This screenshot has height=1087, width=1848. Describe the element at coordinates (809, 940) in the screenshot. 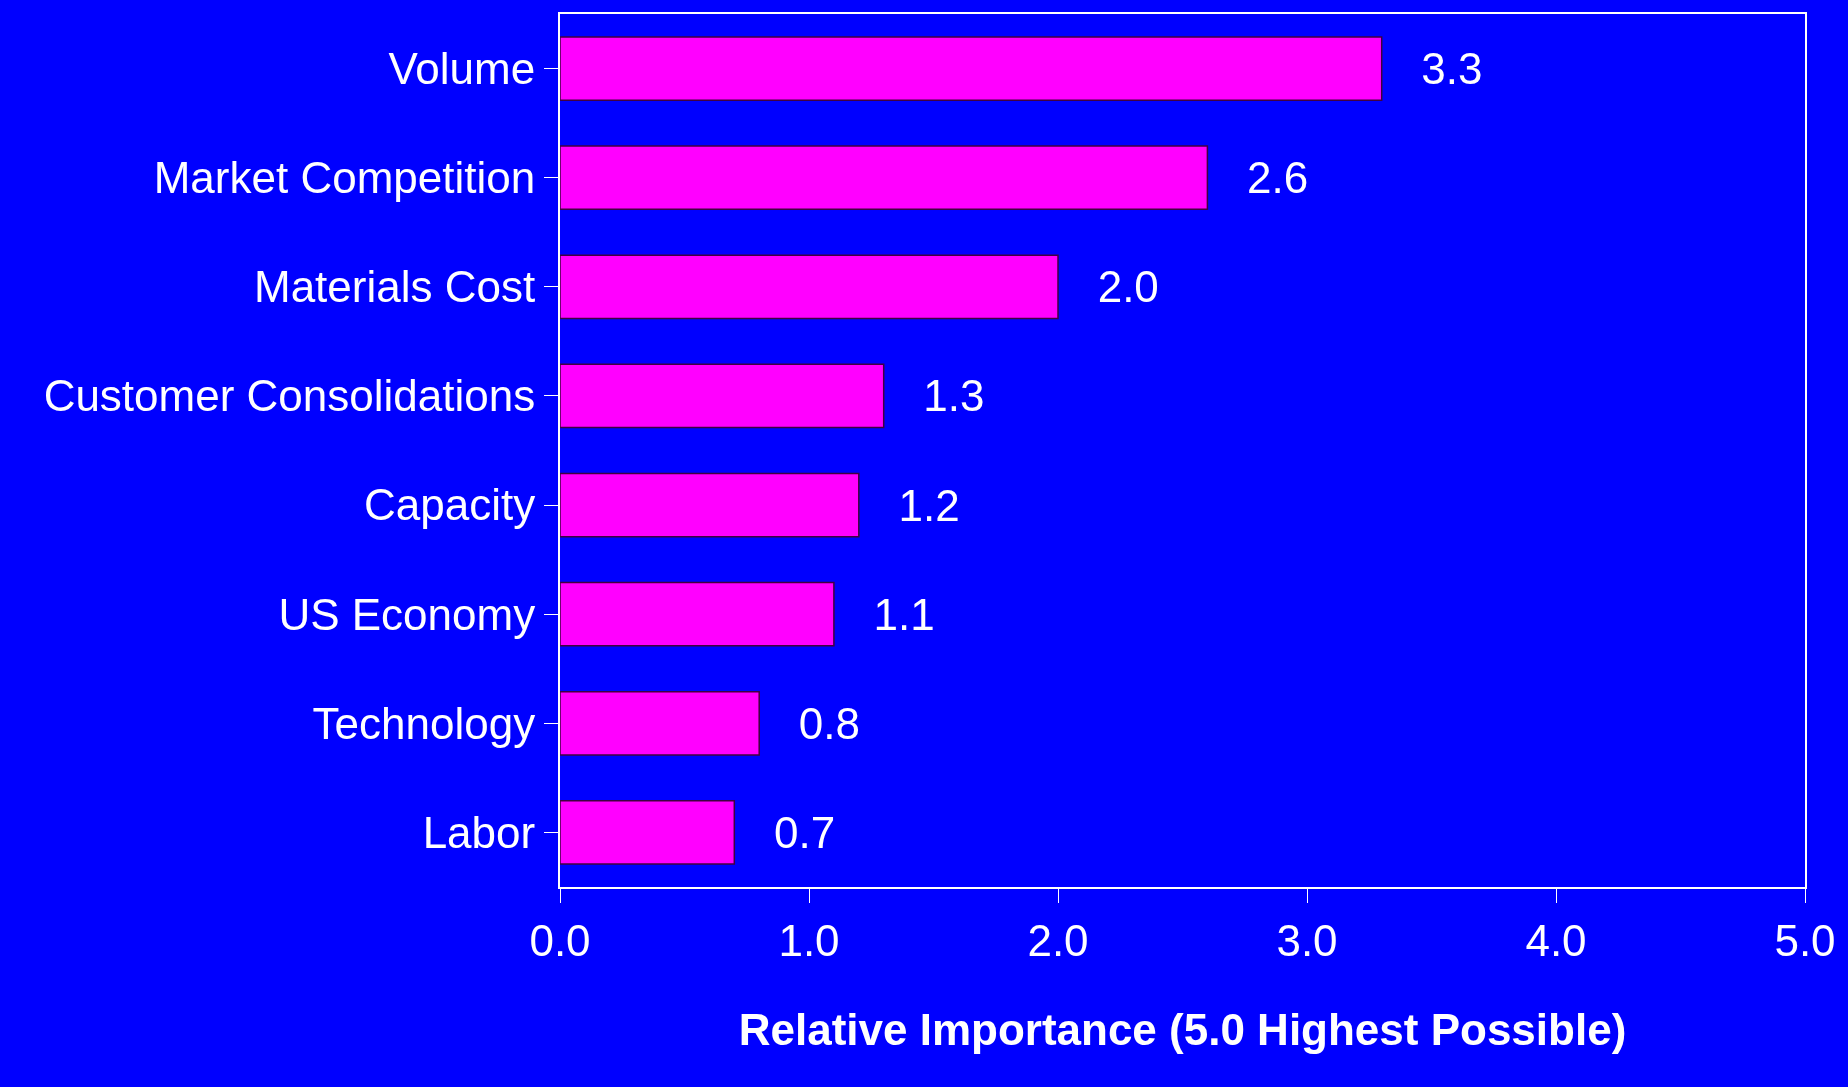

I see `x-tick-label: 1.0` at that location.